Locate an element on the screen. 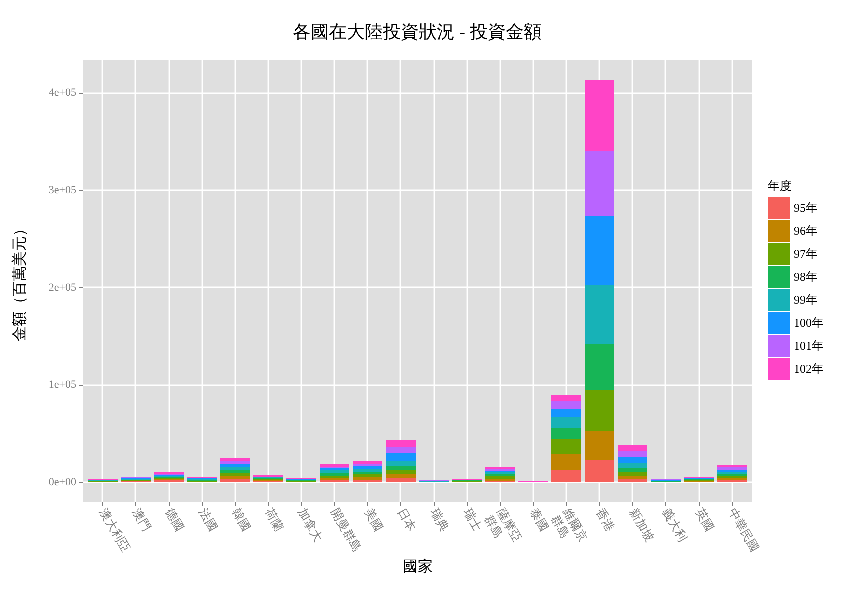 This screenshot has height=601, width=859. x-tick-label: 瑞典 is located at coordinates (440, 520).